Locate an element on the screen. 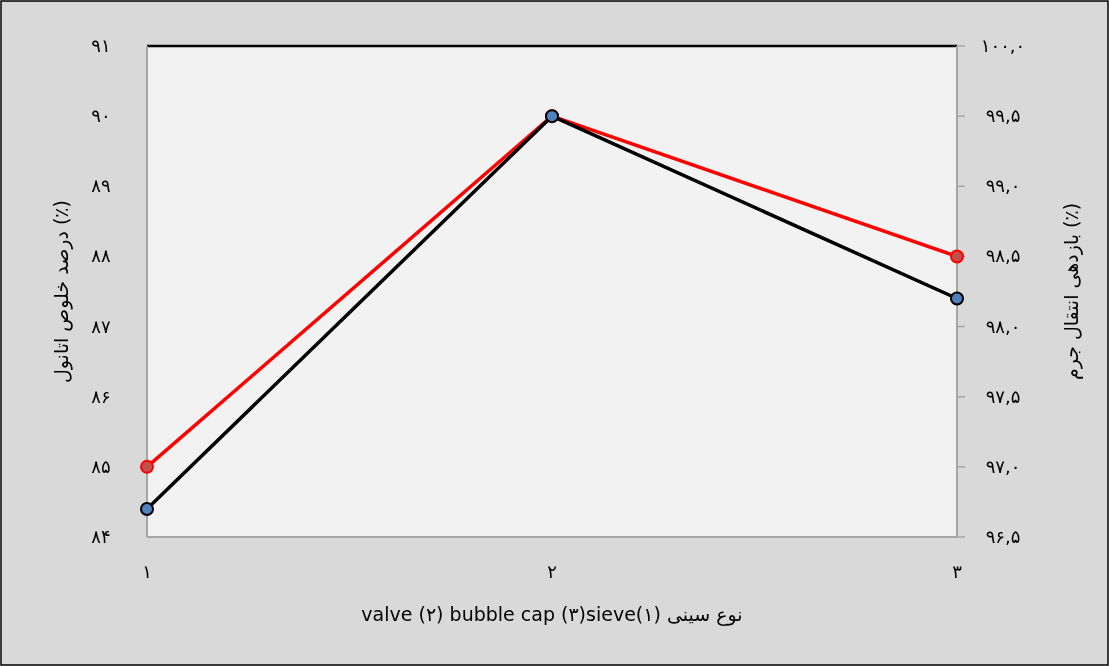  x-tick-label: ۳ is located at coordinates (957, 571).